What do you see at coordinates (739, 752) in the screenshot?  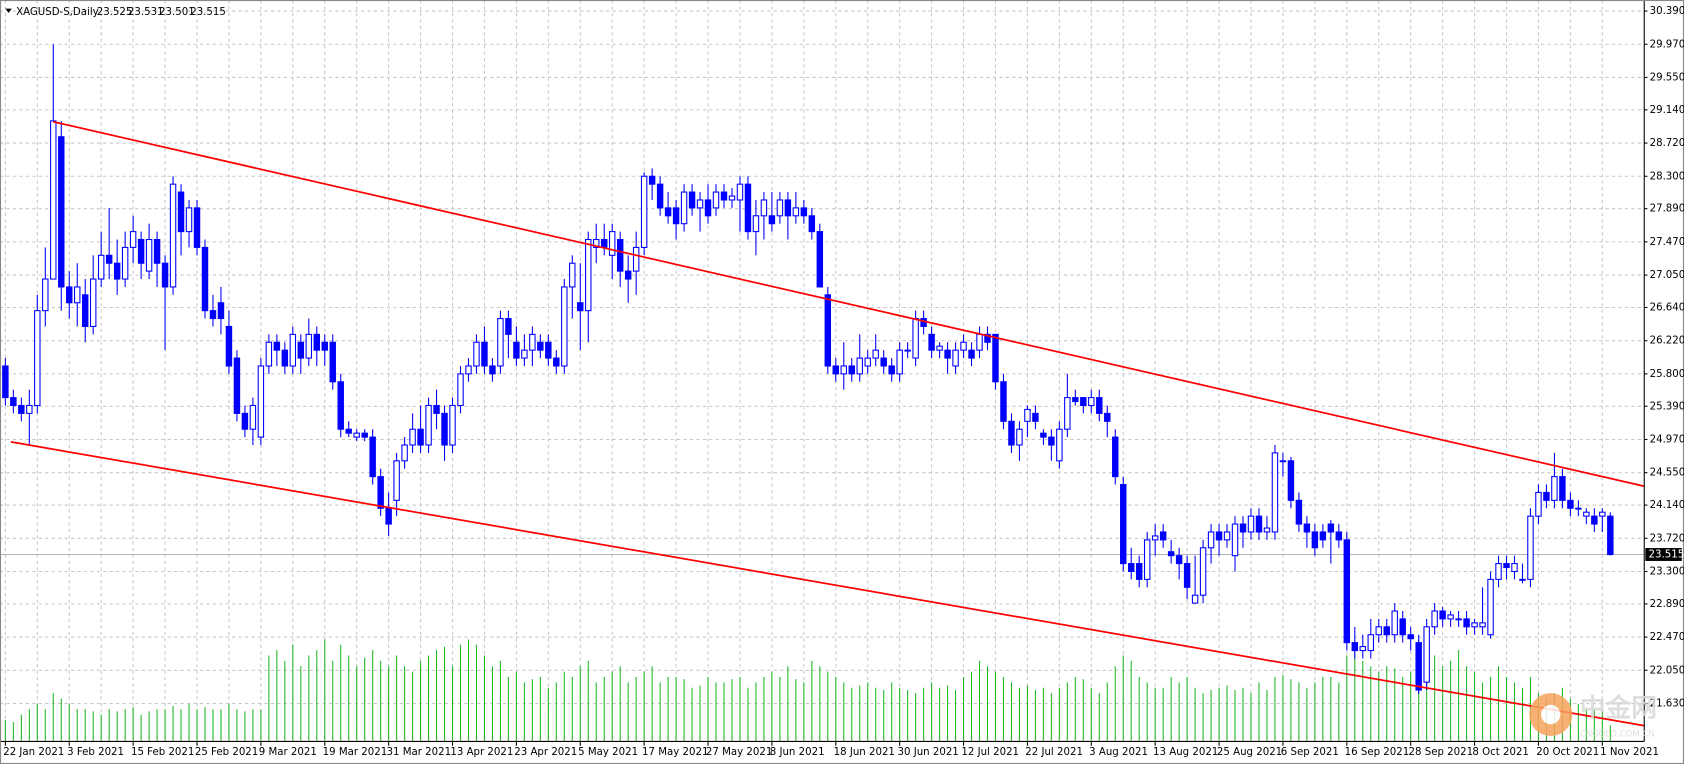 I see `x-tick-label: 27 May 2021` at bounding box center [739, 752].